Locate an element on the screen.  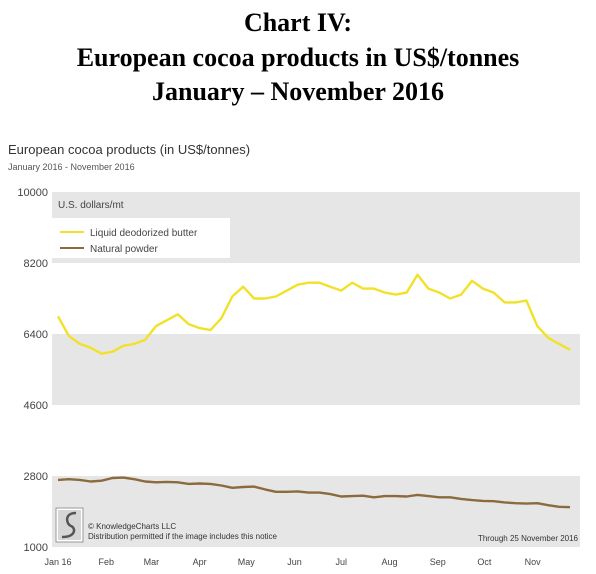
x-tick-label: Jan 16 is located at coordinates (57, 562).